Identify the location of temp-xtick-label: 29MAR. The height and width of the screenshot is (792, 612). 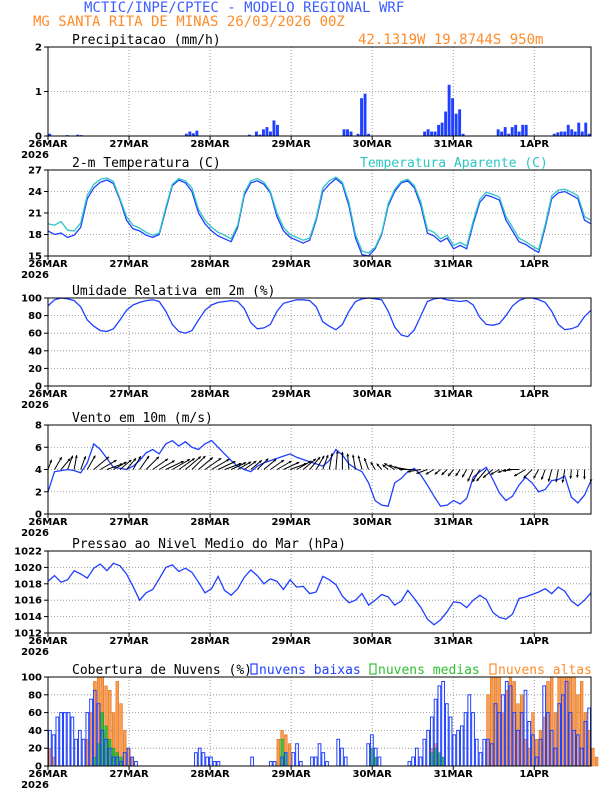
(291, 264).